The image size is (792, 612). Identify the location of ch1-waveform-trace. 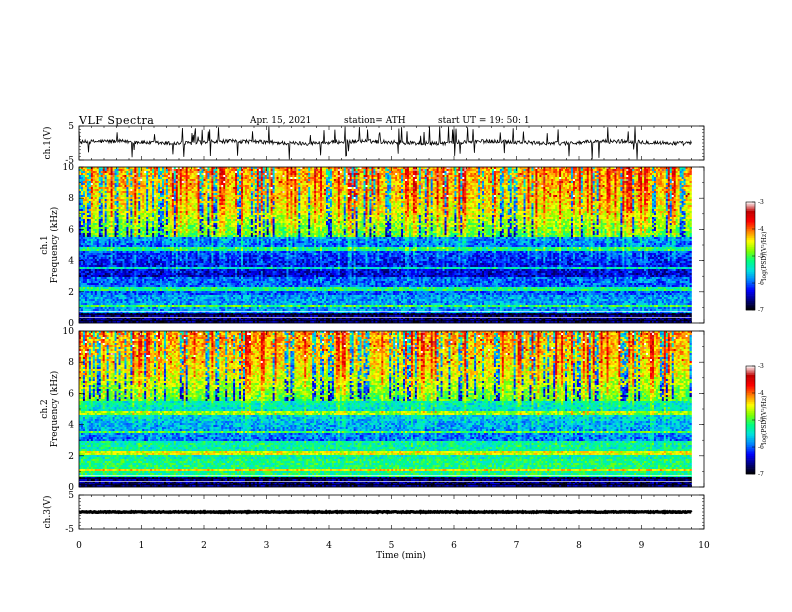
(385, 143).